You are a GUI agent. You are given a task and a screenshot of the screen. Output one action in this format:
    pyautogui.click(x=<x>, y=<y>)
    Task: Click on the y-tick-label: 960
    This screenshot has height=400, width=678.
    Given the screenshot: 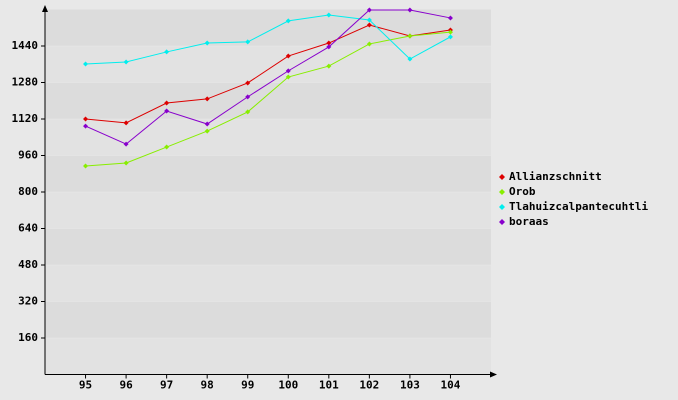 What is the action you would take?
    pyautogui.click(x=28, y=155)
    